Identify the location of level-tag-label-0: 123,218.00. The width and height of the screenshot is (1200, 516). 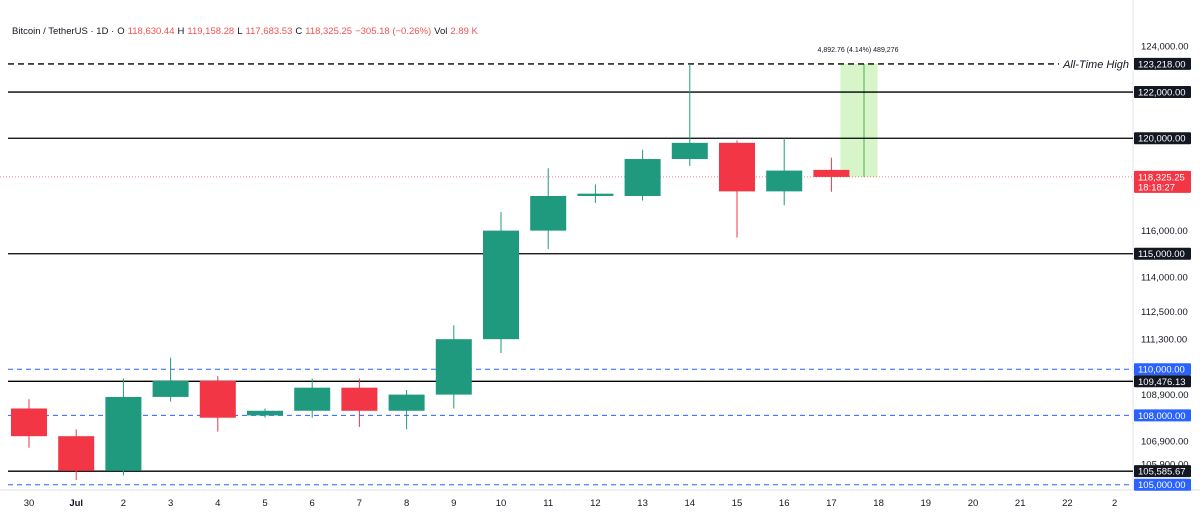
(1162, 64).